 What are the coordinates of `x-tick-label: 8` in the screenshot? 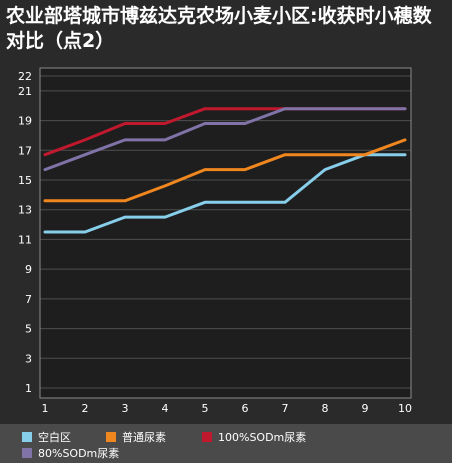 It's located at (325, 408).